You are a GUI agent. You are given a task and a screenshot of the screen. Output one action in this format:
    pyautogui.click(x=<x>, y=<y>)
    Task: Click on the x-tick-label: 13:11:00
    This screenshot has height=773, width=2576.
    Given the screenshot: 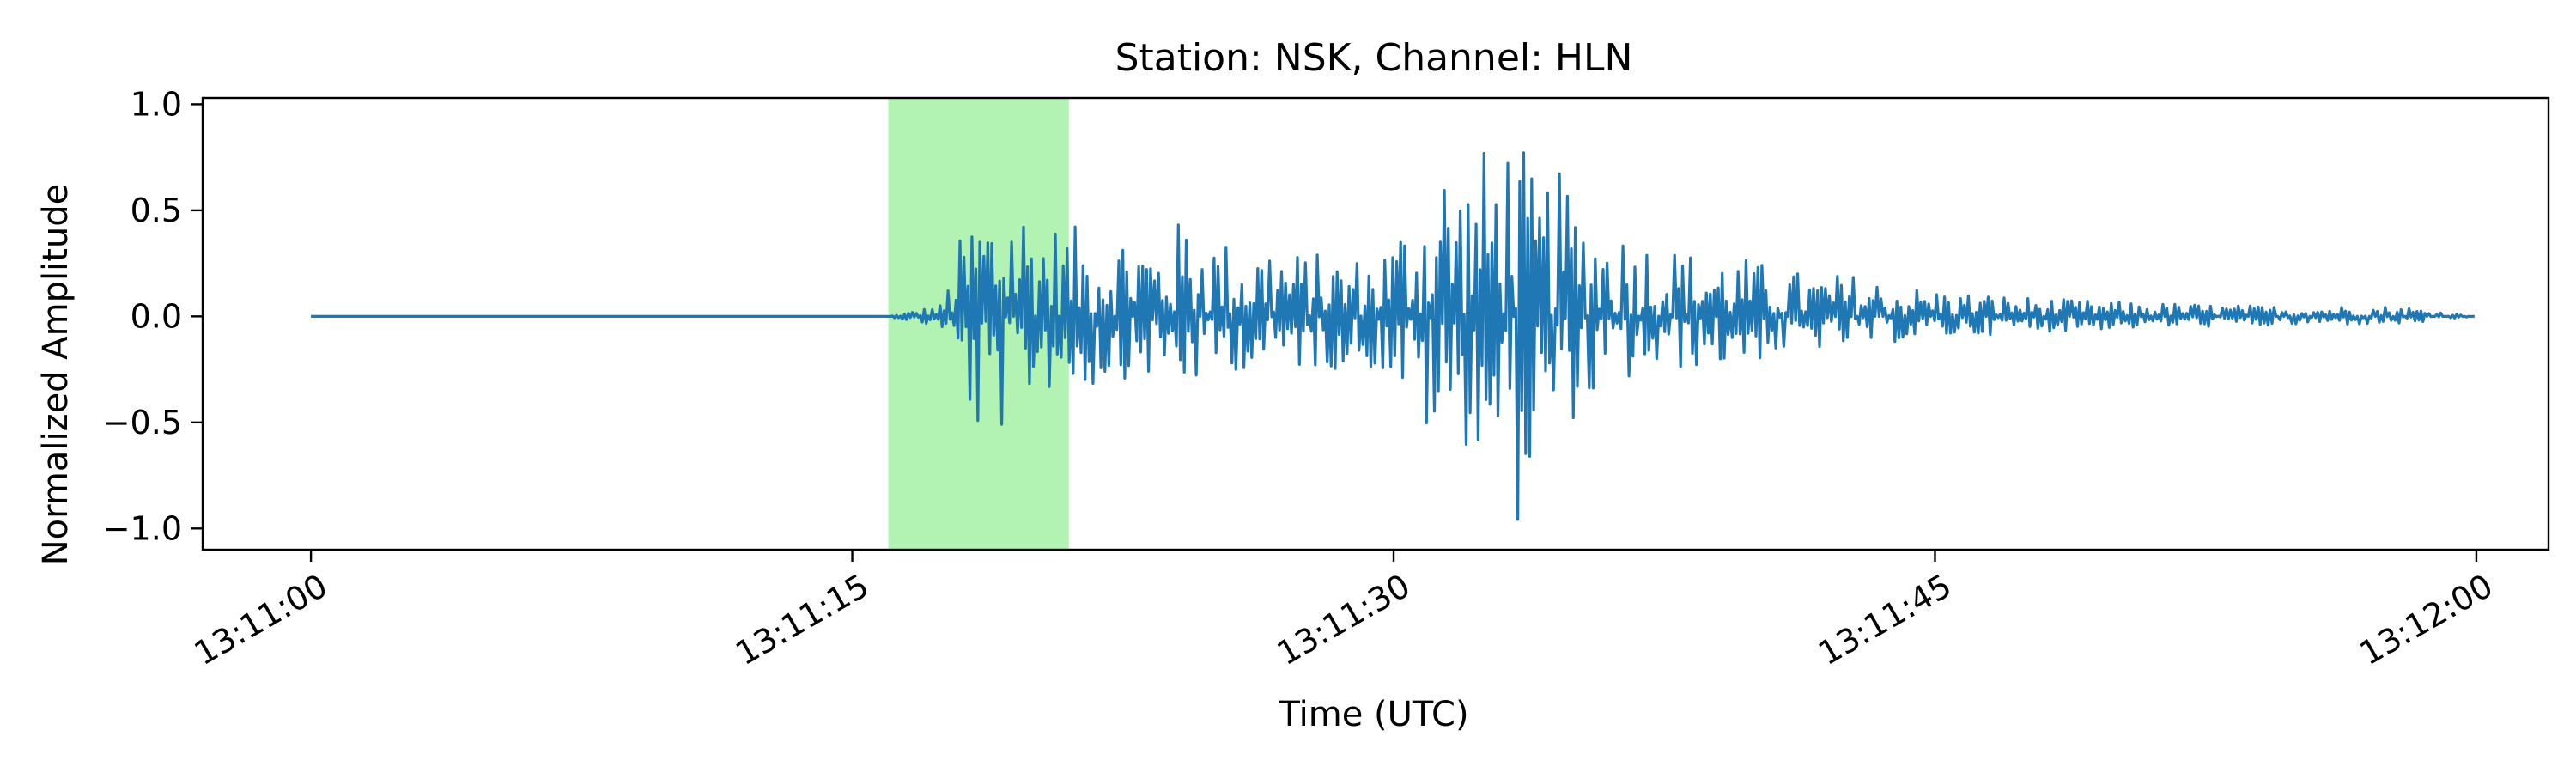 What is the action you would take?
    pyautogui.click(x=261, y=620)
    